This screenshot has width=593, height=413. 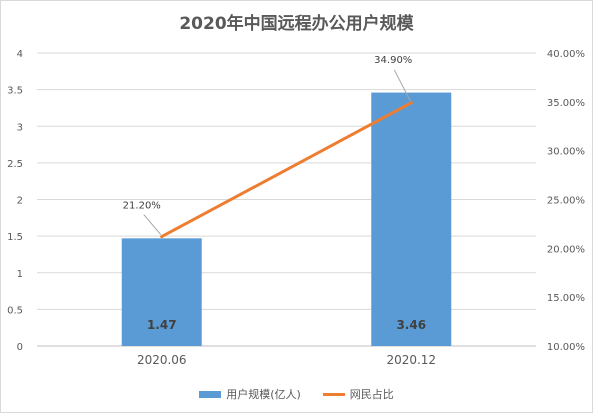 I want to click on x-tick-label: 2020.06, so click(x=162, y=360).